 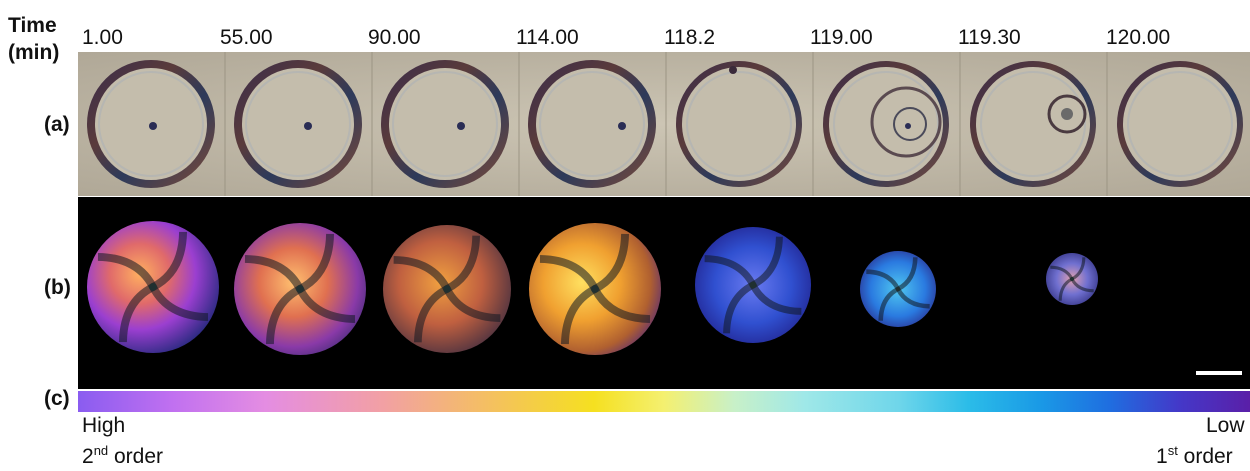 I want to click on time-label-line1: Time, so click(x=32, y=25).